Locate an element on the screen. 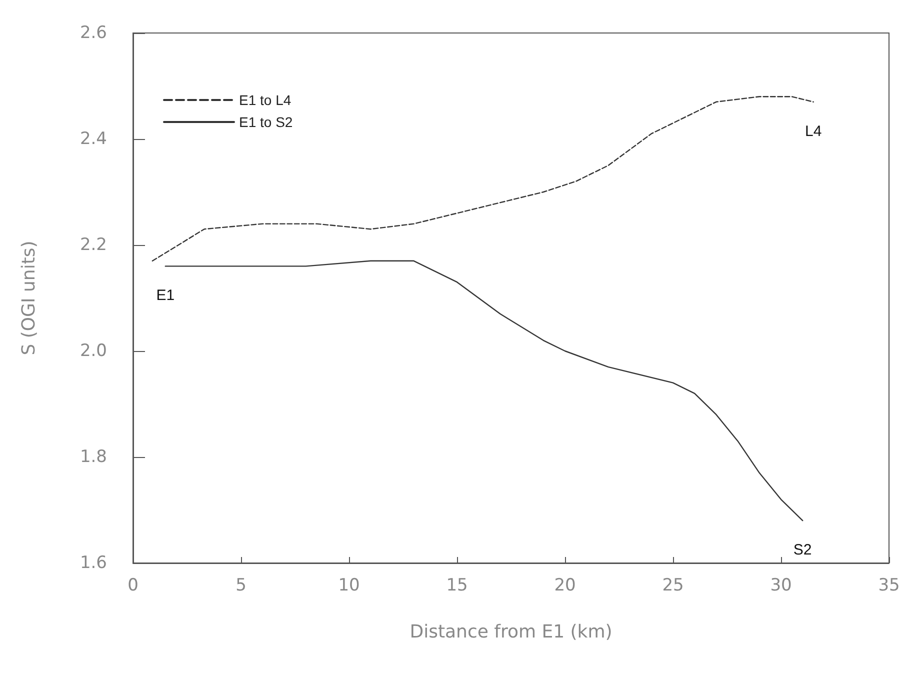 The height and width of the screenshot is (676, 913). y-tick-label: 2.2 is located at coordinates (93, 245).